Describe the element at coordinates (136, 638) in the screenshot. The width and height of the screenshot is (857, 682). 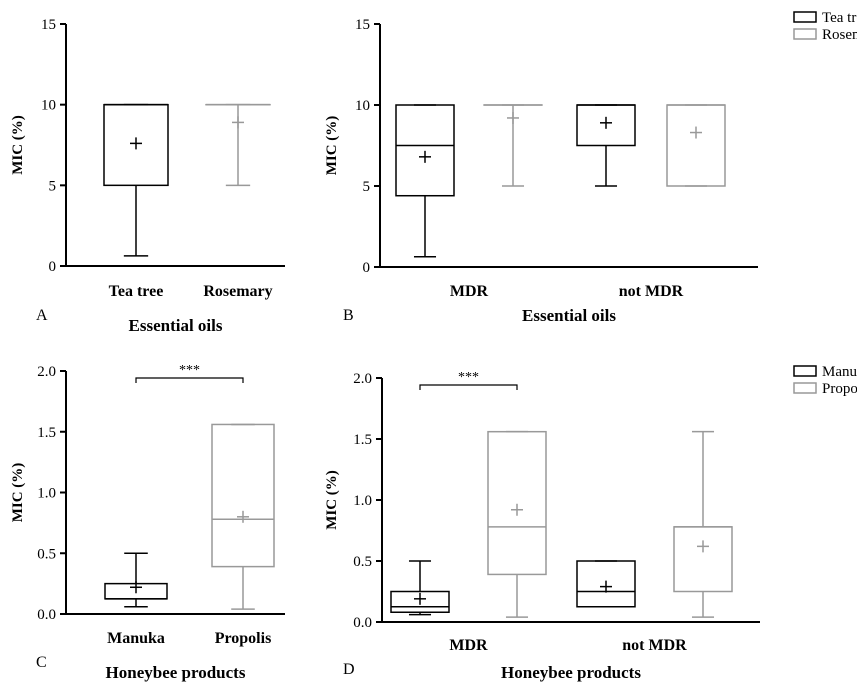
I see `x-category-label: Manuka` at that location.